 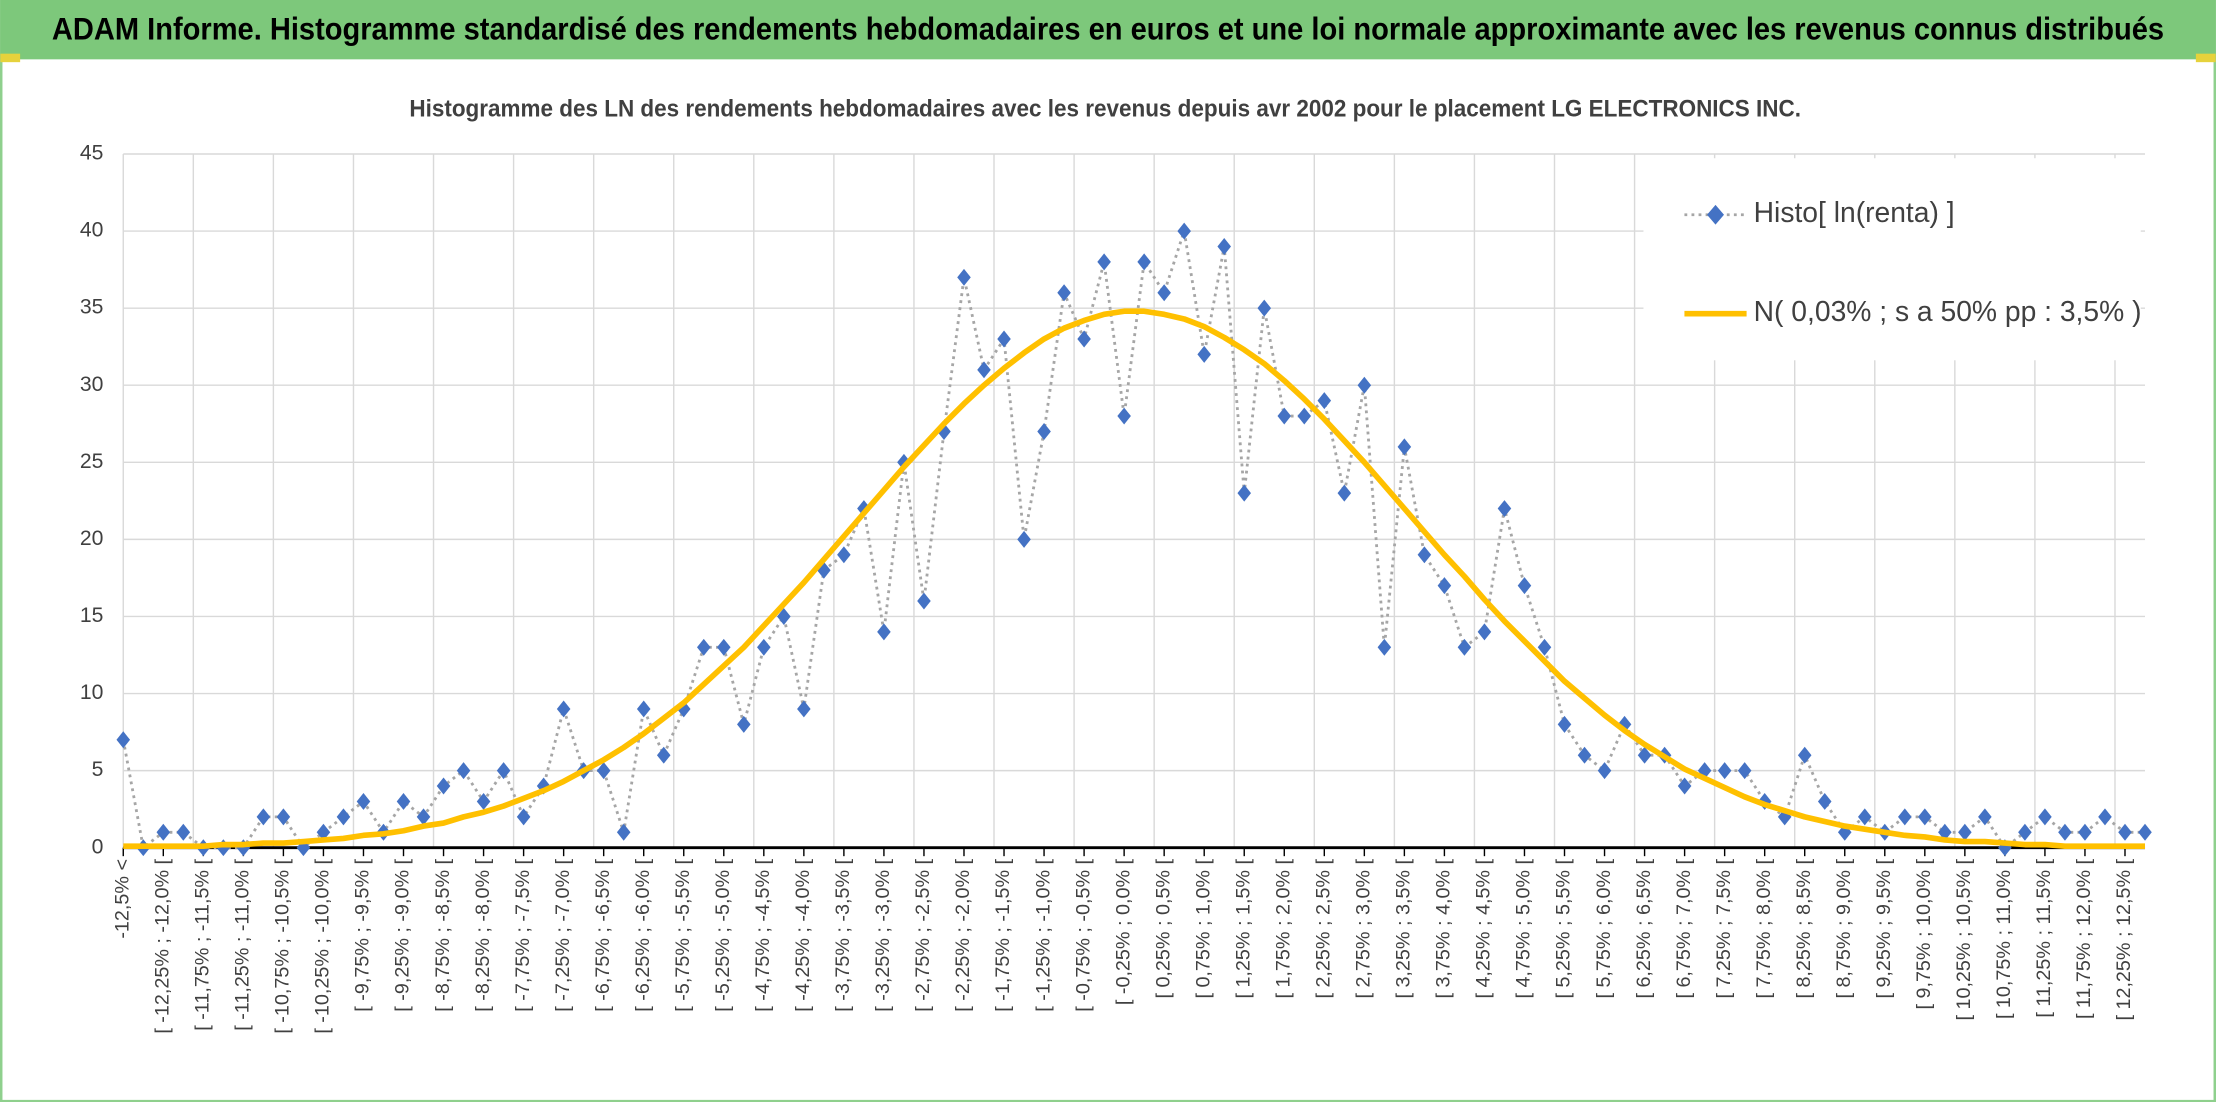 I want to click on x-tick-label: [ 3,75% ; 4,0% [, so click(x=1444, y=928).